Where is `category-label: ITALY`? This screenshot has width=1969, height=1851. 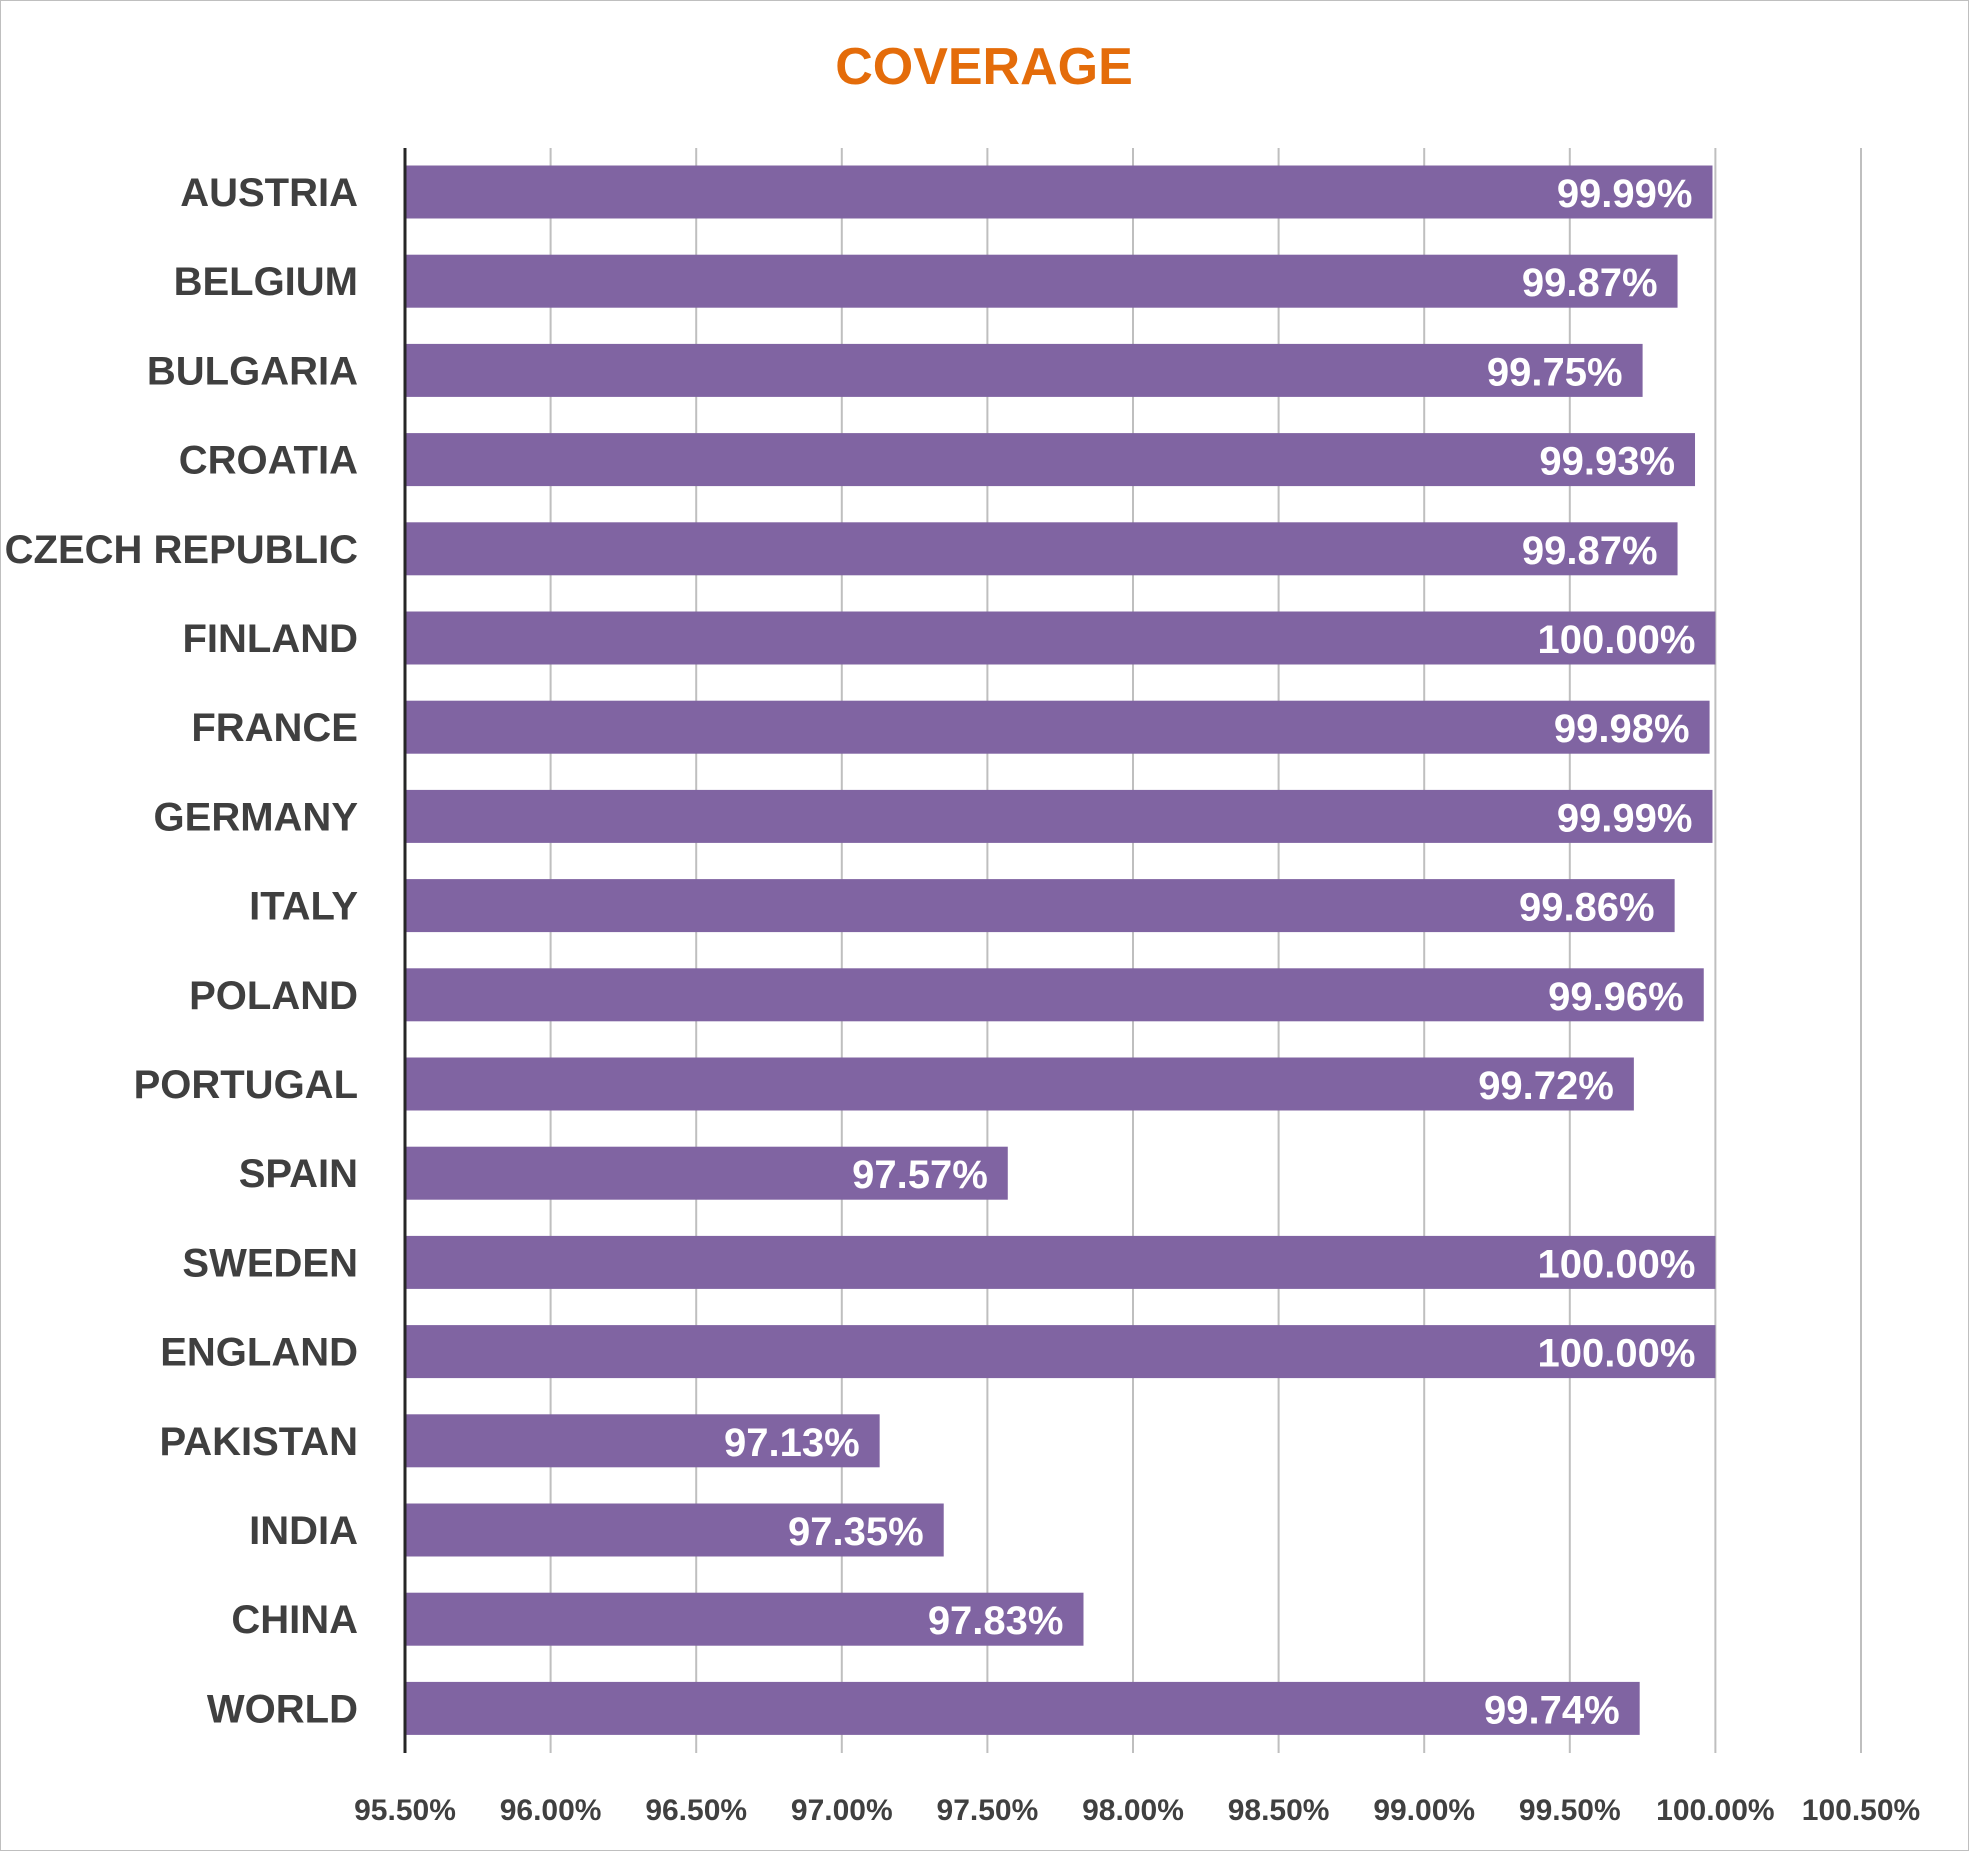
category-label: ITALY is located at coordinates (303, 907).